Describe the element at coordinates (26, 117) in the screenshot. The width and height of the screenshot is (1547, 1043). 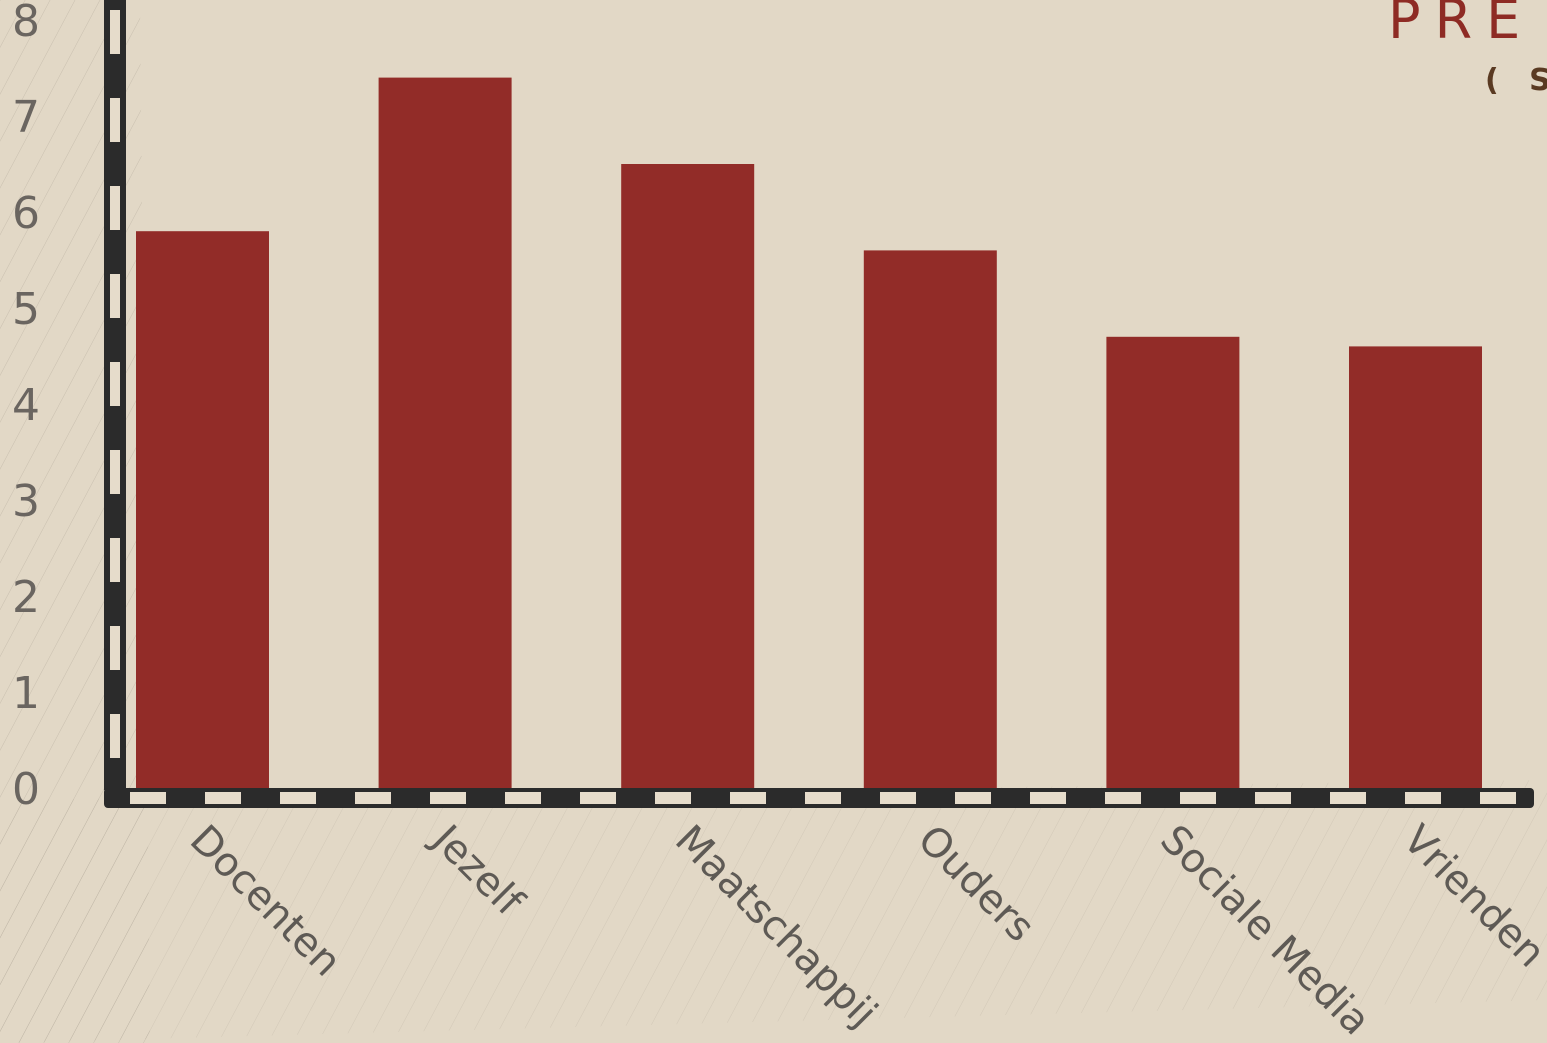
I see `y-tick-label: 7` at that location.